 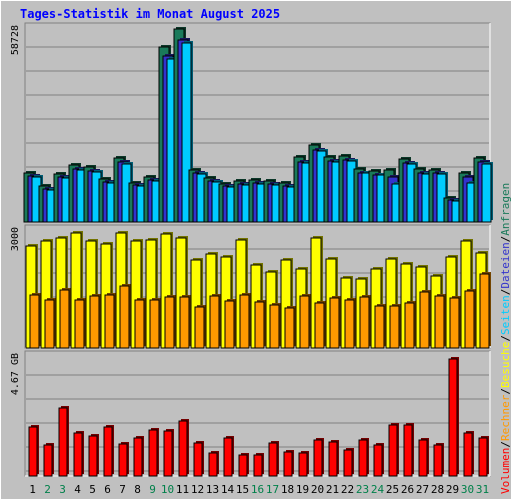 What do you see at coordinates (212, 489) in the screenshot?
I see `day-label: 13` at bounding box center [212, 489].